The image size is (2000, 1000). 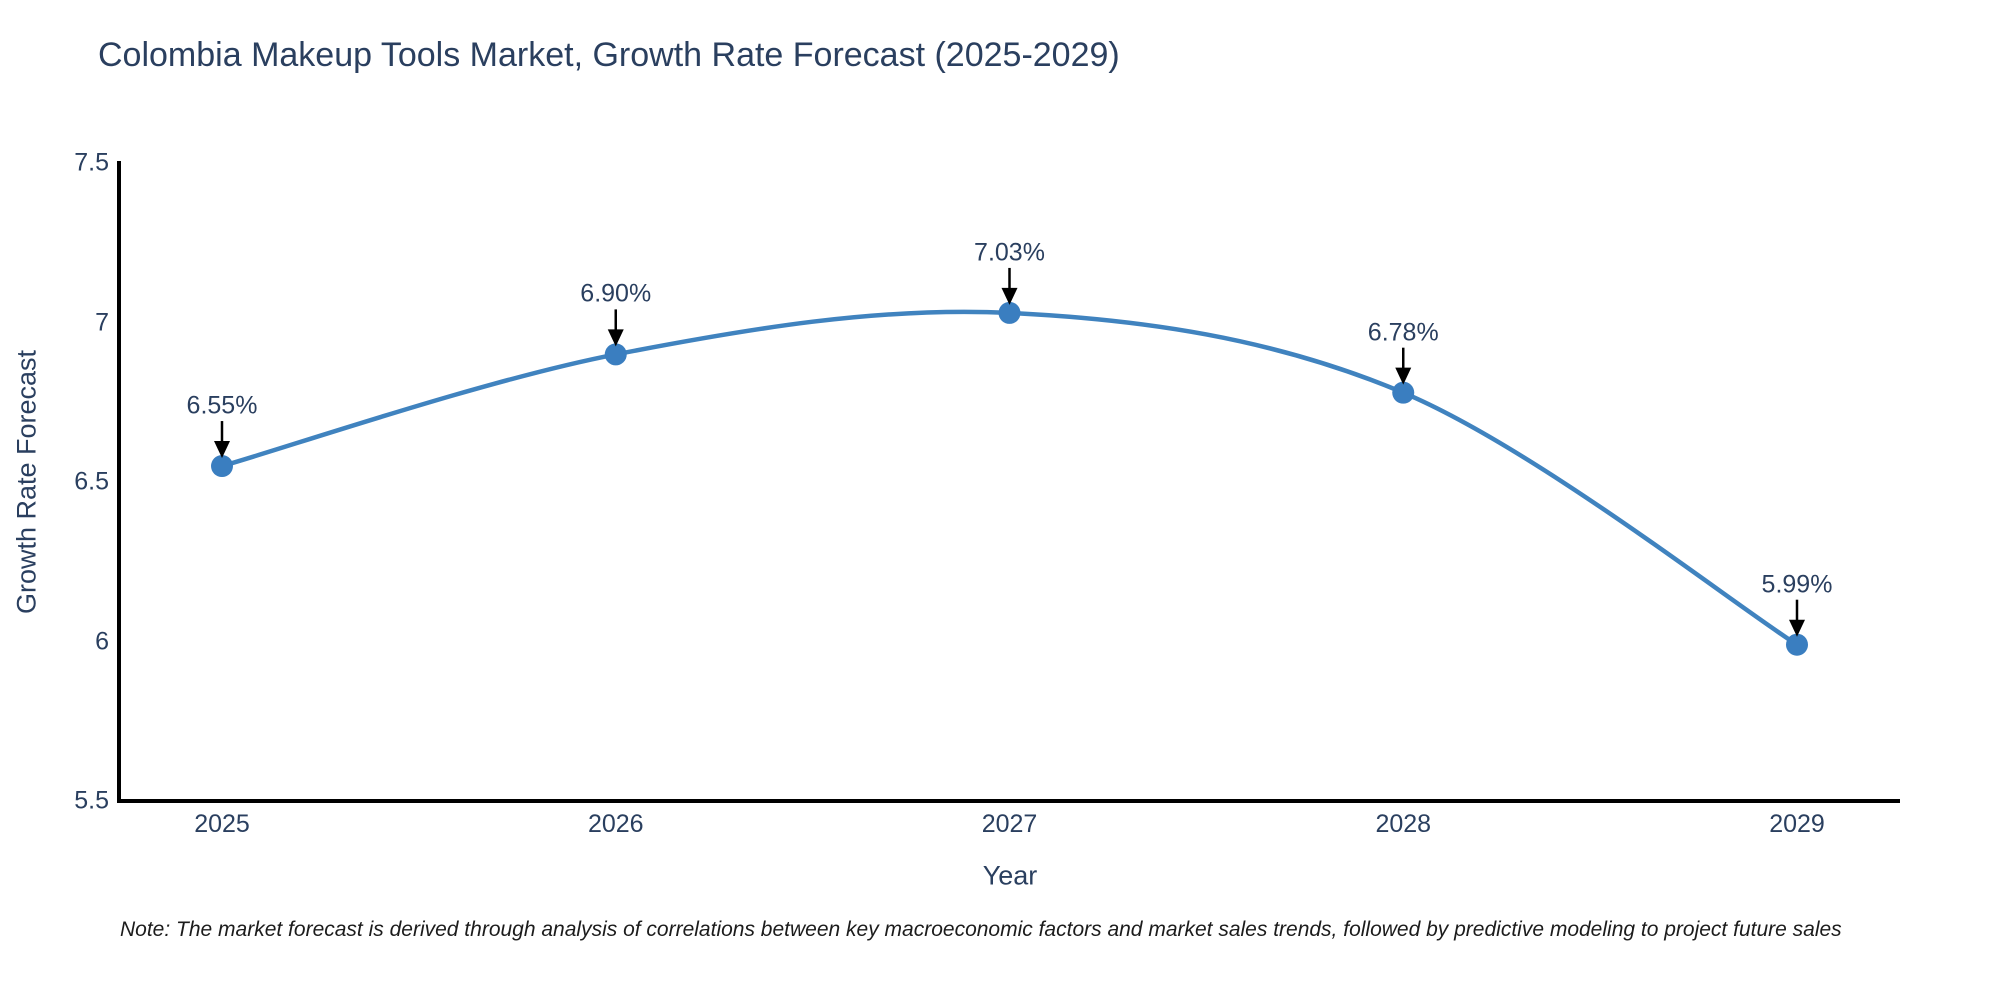 I want to click on x-tick-label: 2025, so click(x=222, y=824).